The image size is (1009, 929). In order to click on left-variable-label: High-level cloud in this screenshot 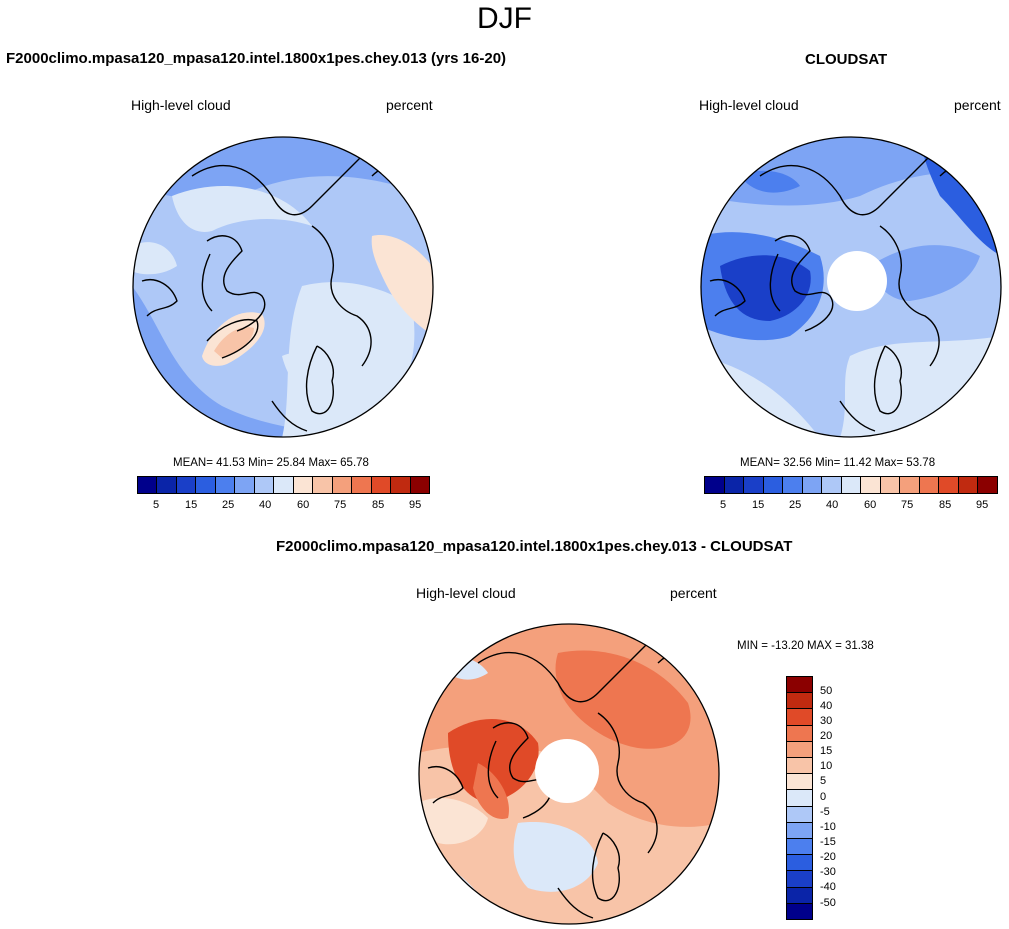, I will do `click(181, 105)`.